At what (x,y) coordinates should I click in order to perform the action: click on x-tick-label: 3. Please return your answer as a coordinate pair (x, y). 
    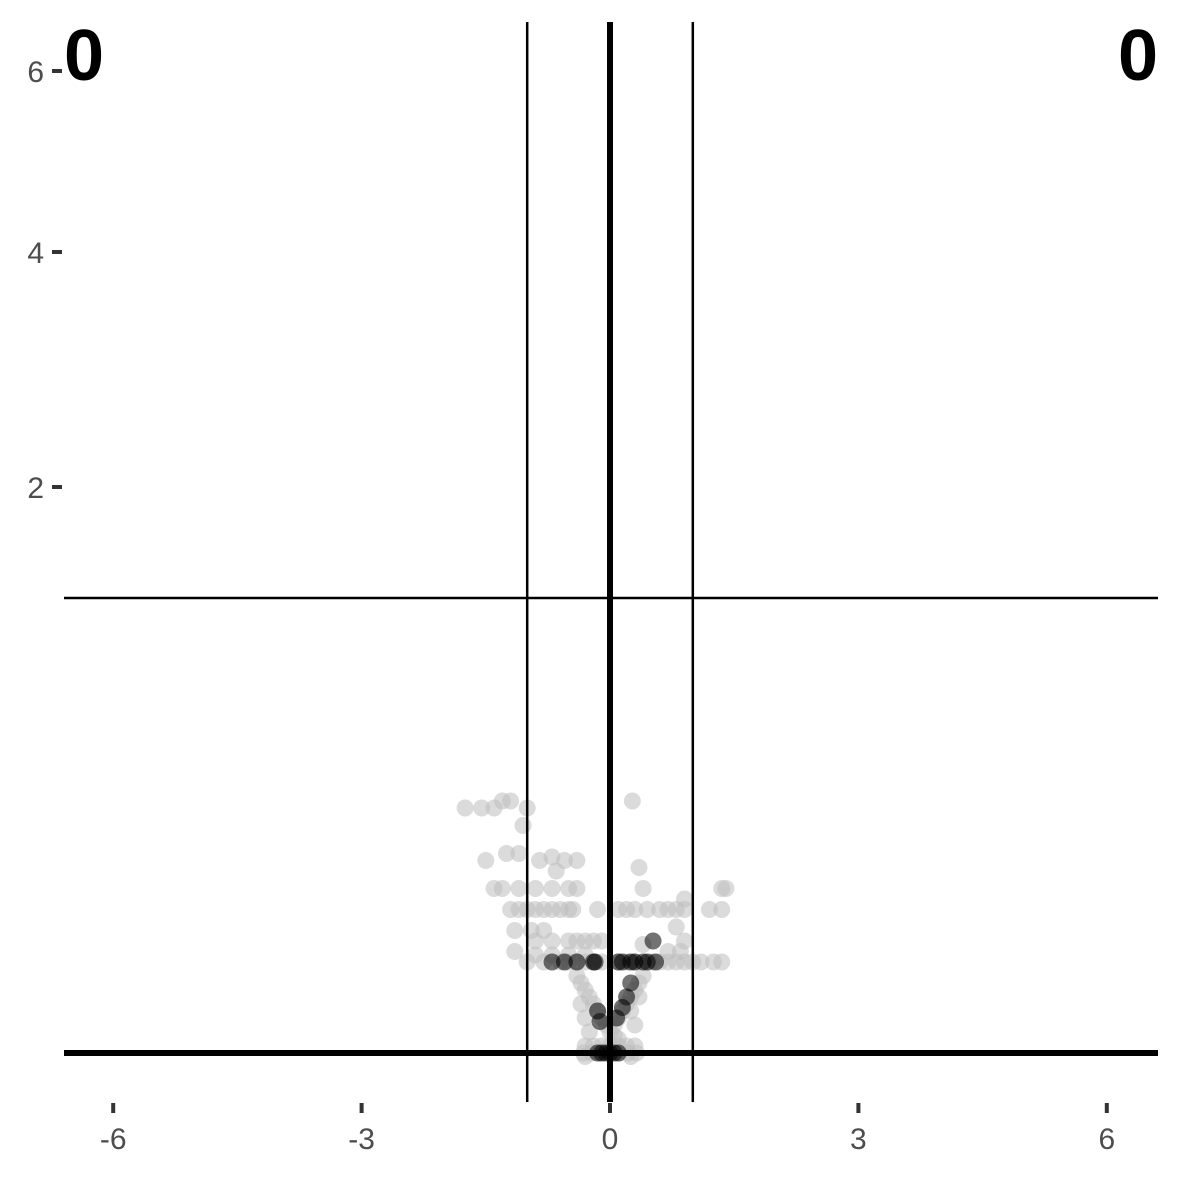
    Looking at the image, I should click on (858, 1139).